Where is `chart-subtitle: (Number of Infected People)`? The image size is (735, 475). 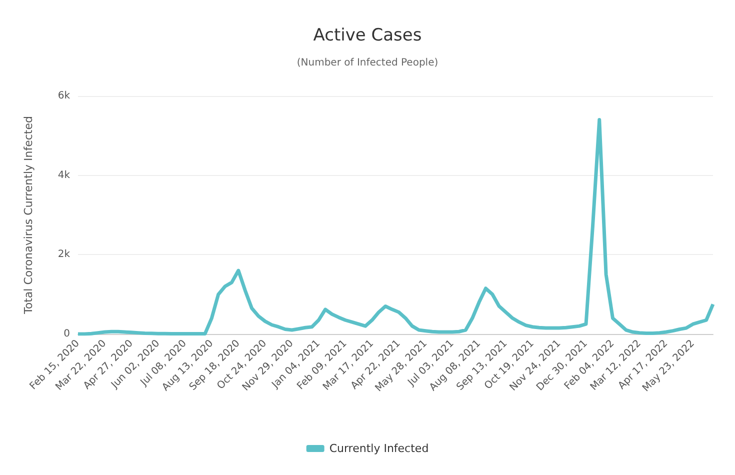 chart-subtitle: (Number of Infected People) is located at coordinates (367, 63).